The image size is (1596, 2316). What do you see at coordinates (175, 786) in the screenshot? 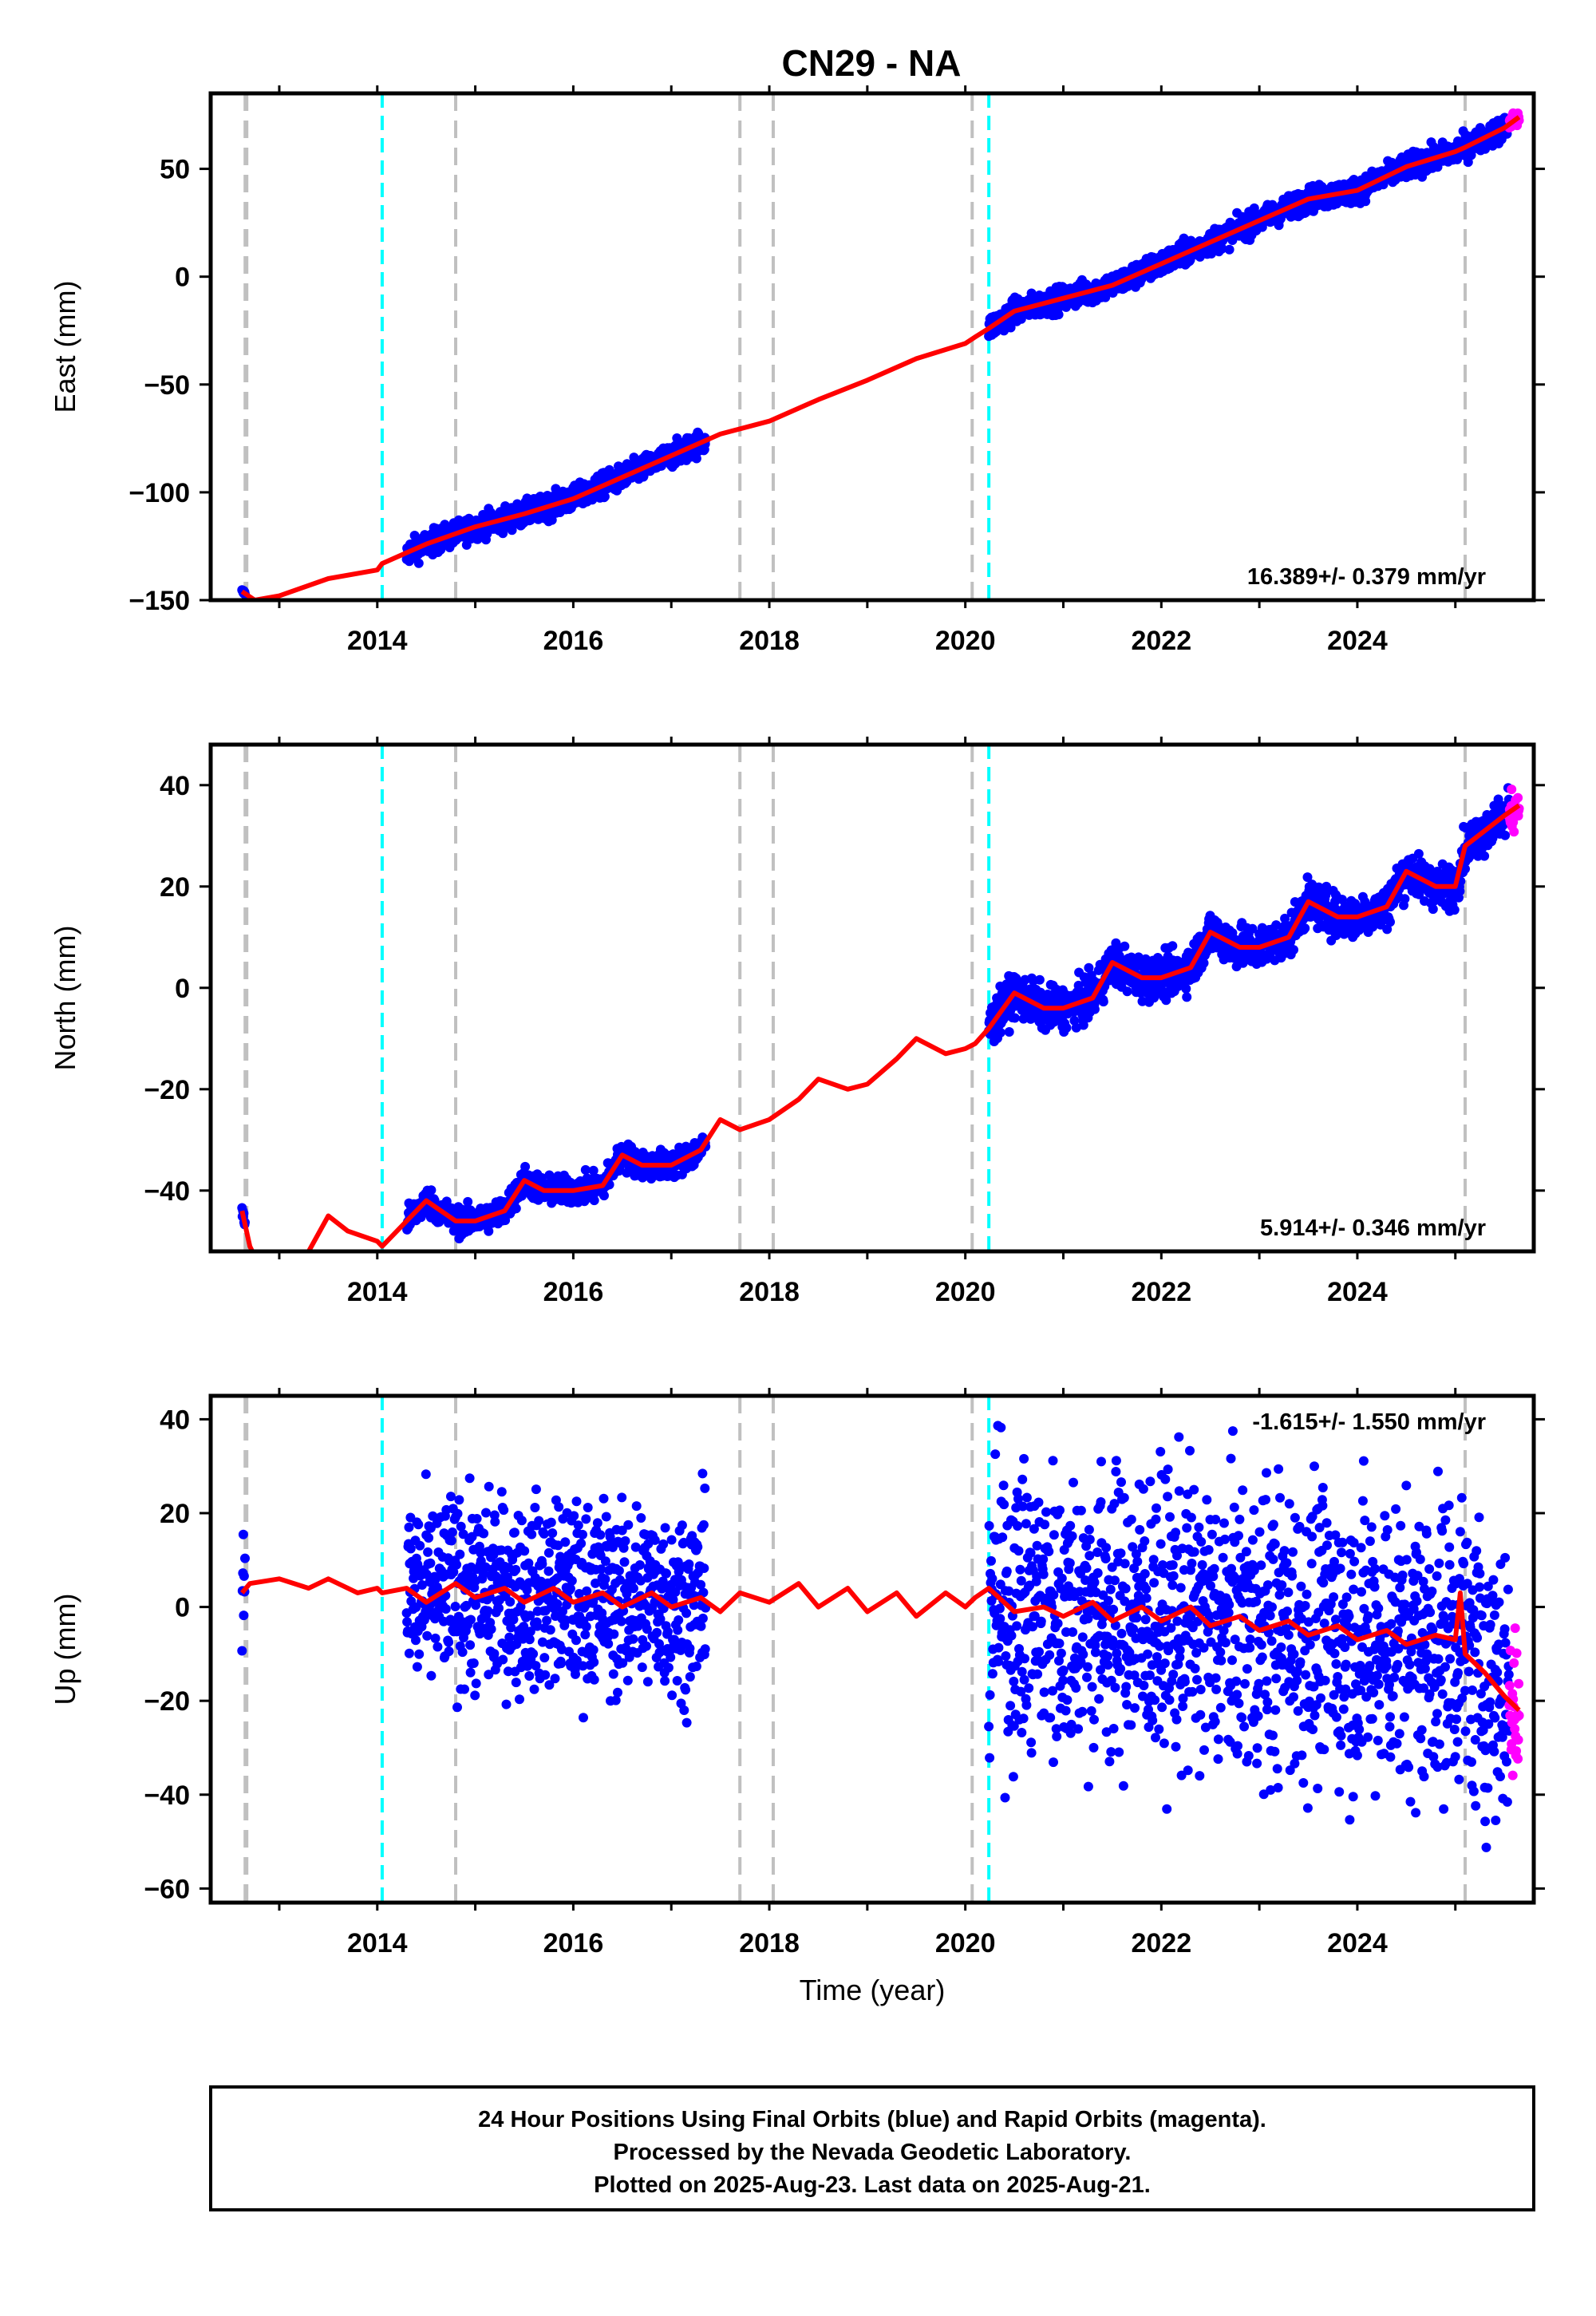
I see `y-tick-label: 40` at bounding box center [175, 786].